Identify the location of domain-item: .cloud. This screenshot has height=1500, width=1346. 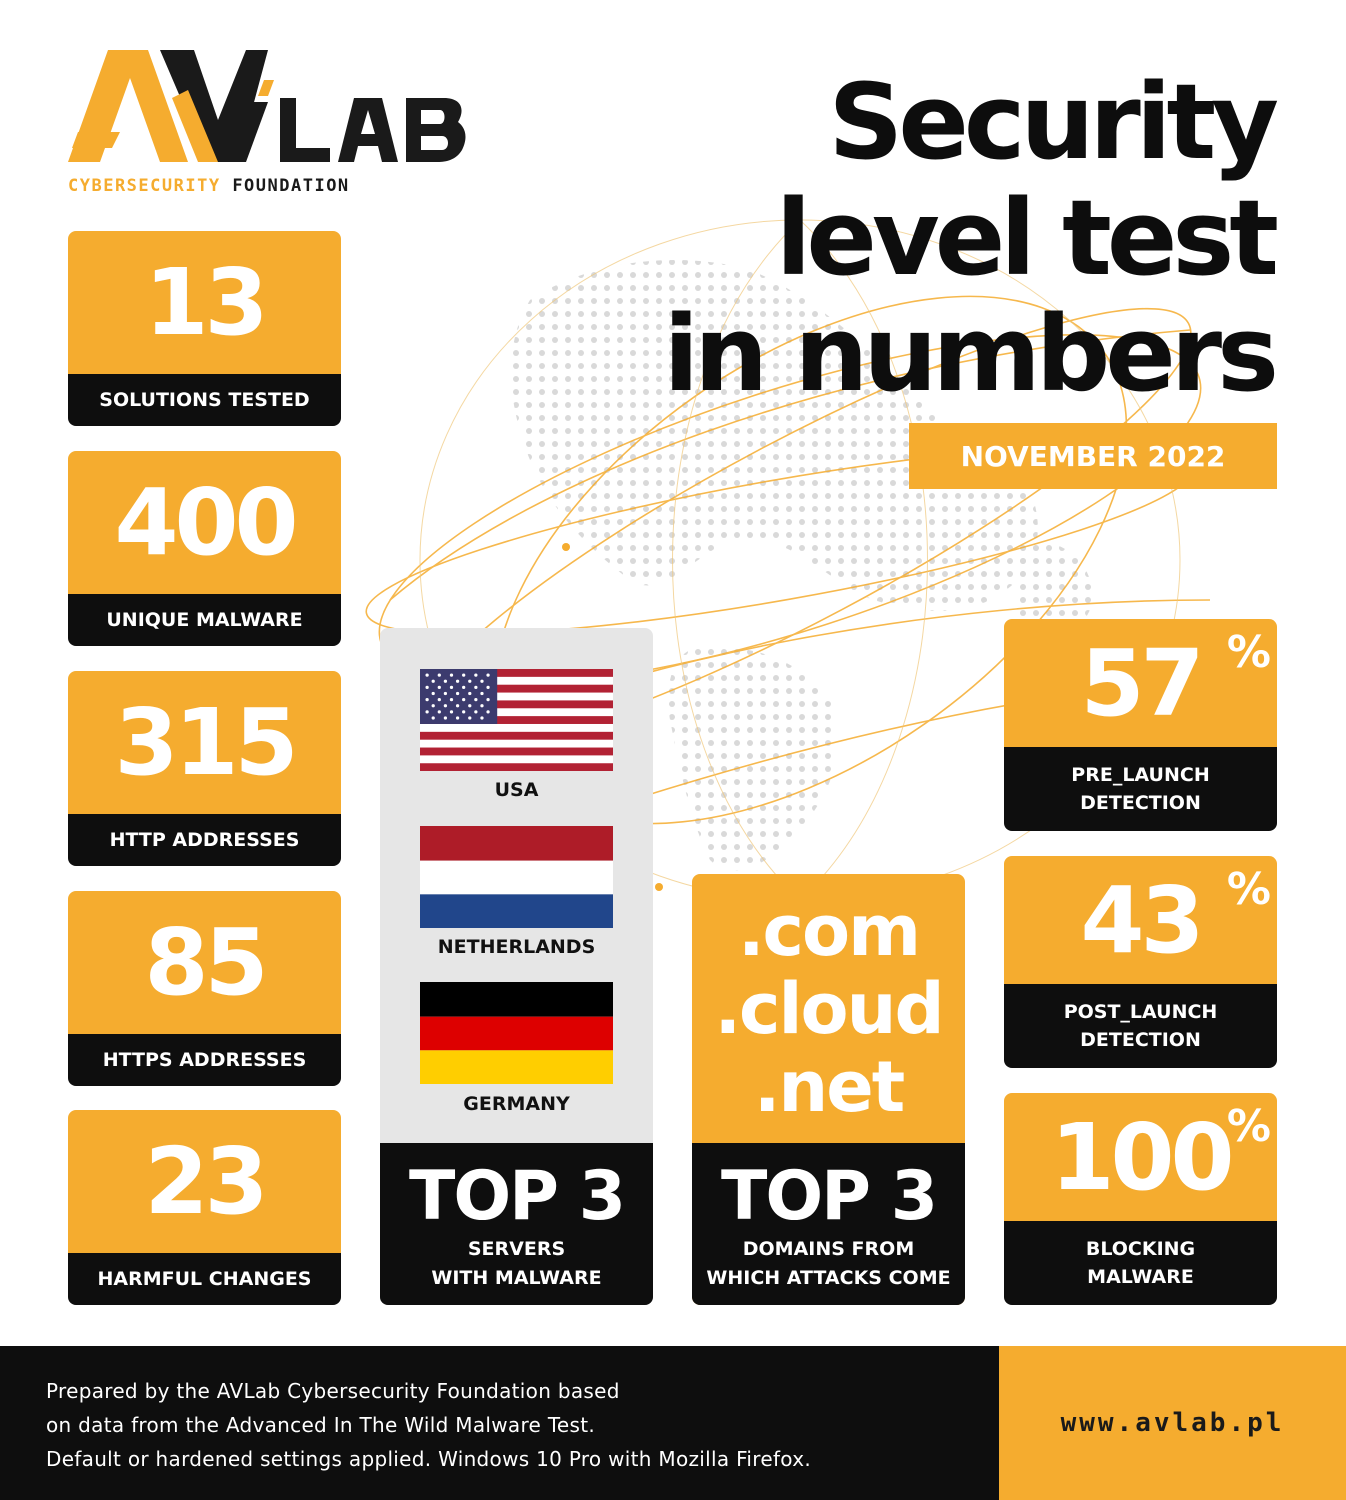
(829, 1009).